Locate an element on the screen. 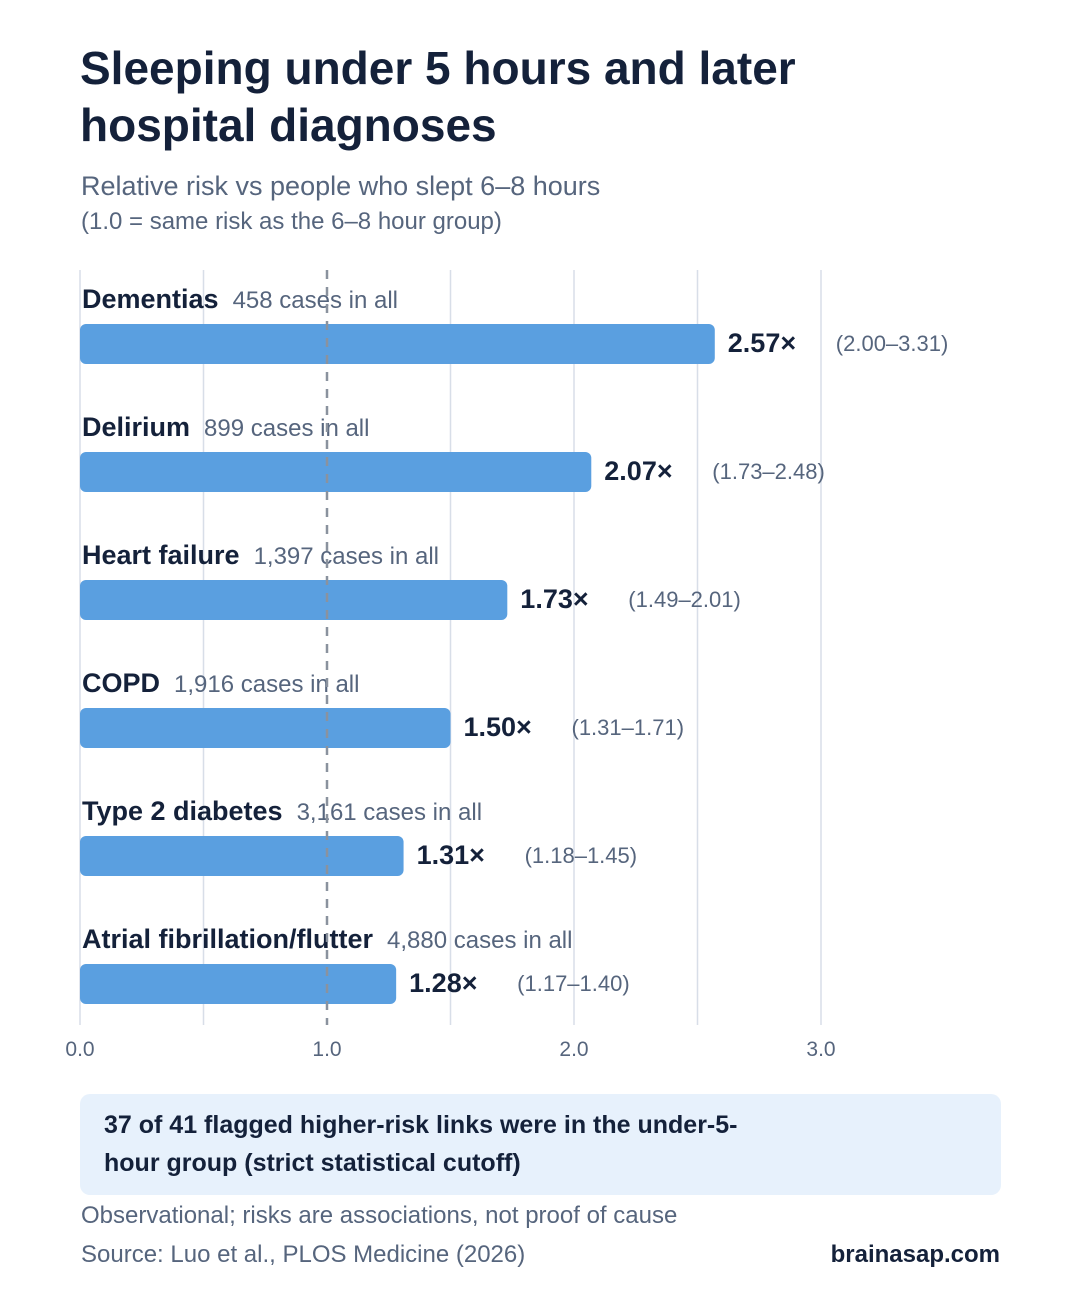 The image size is (1080, 1300). category-label: Delirium 899 cases in all is located at coordinates (225, 427).